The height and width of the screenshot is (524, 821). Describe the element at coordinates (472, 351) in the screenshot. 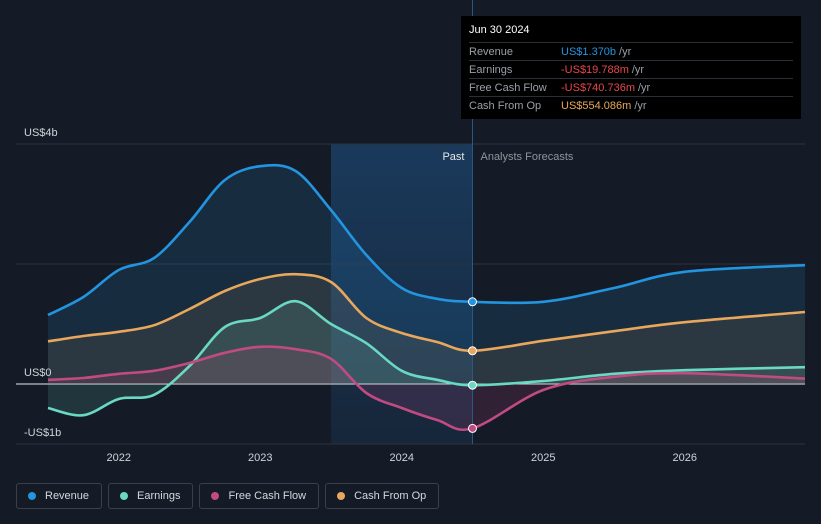

I see `cash-from-op-marker` at that location.